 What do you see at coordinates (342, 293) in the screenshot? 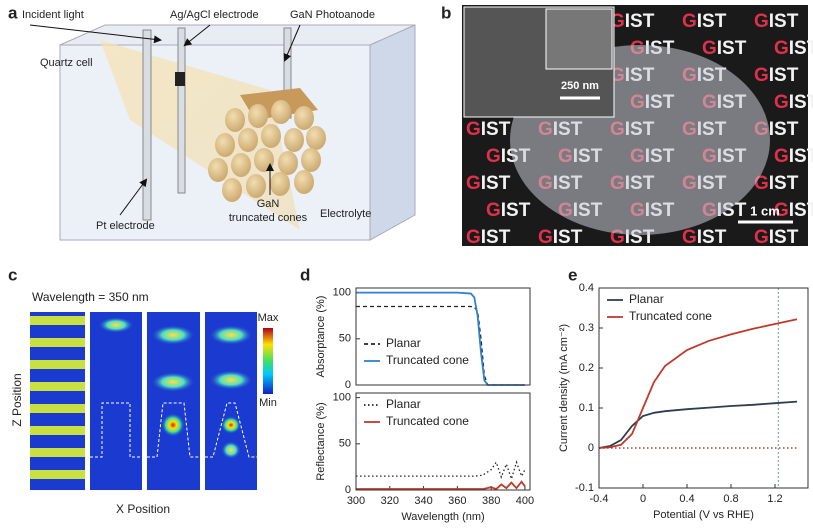
I see `y-tick-label: 100` at bounding box center [342, 293].